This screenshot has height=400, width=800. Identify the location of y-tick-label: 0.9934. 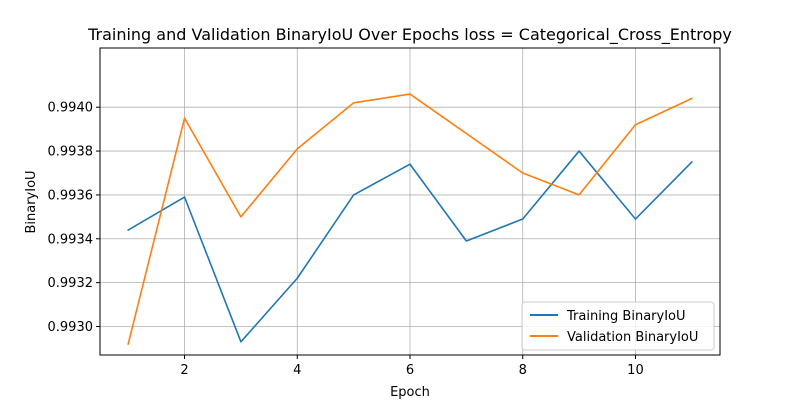
(71, 239).